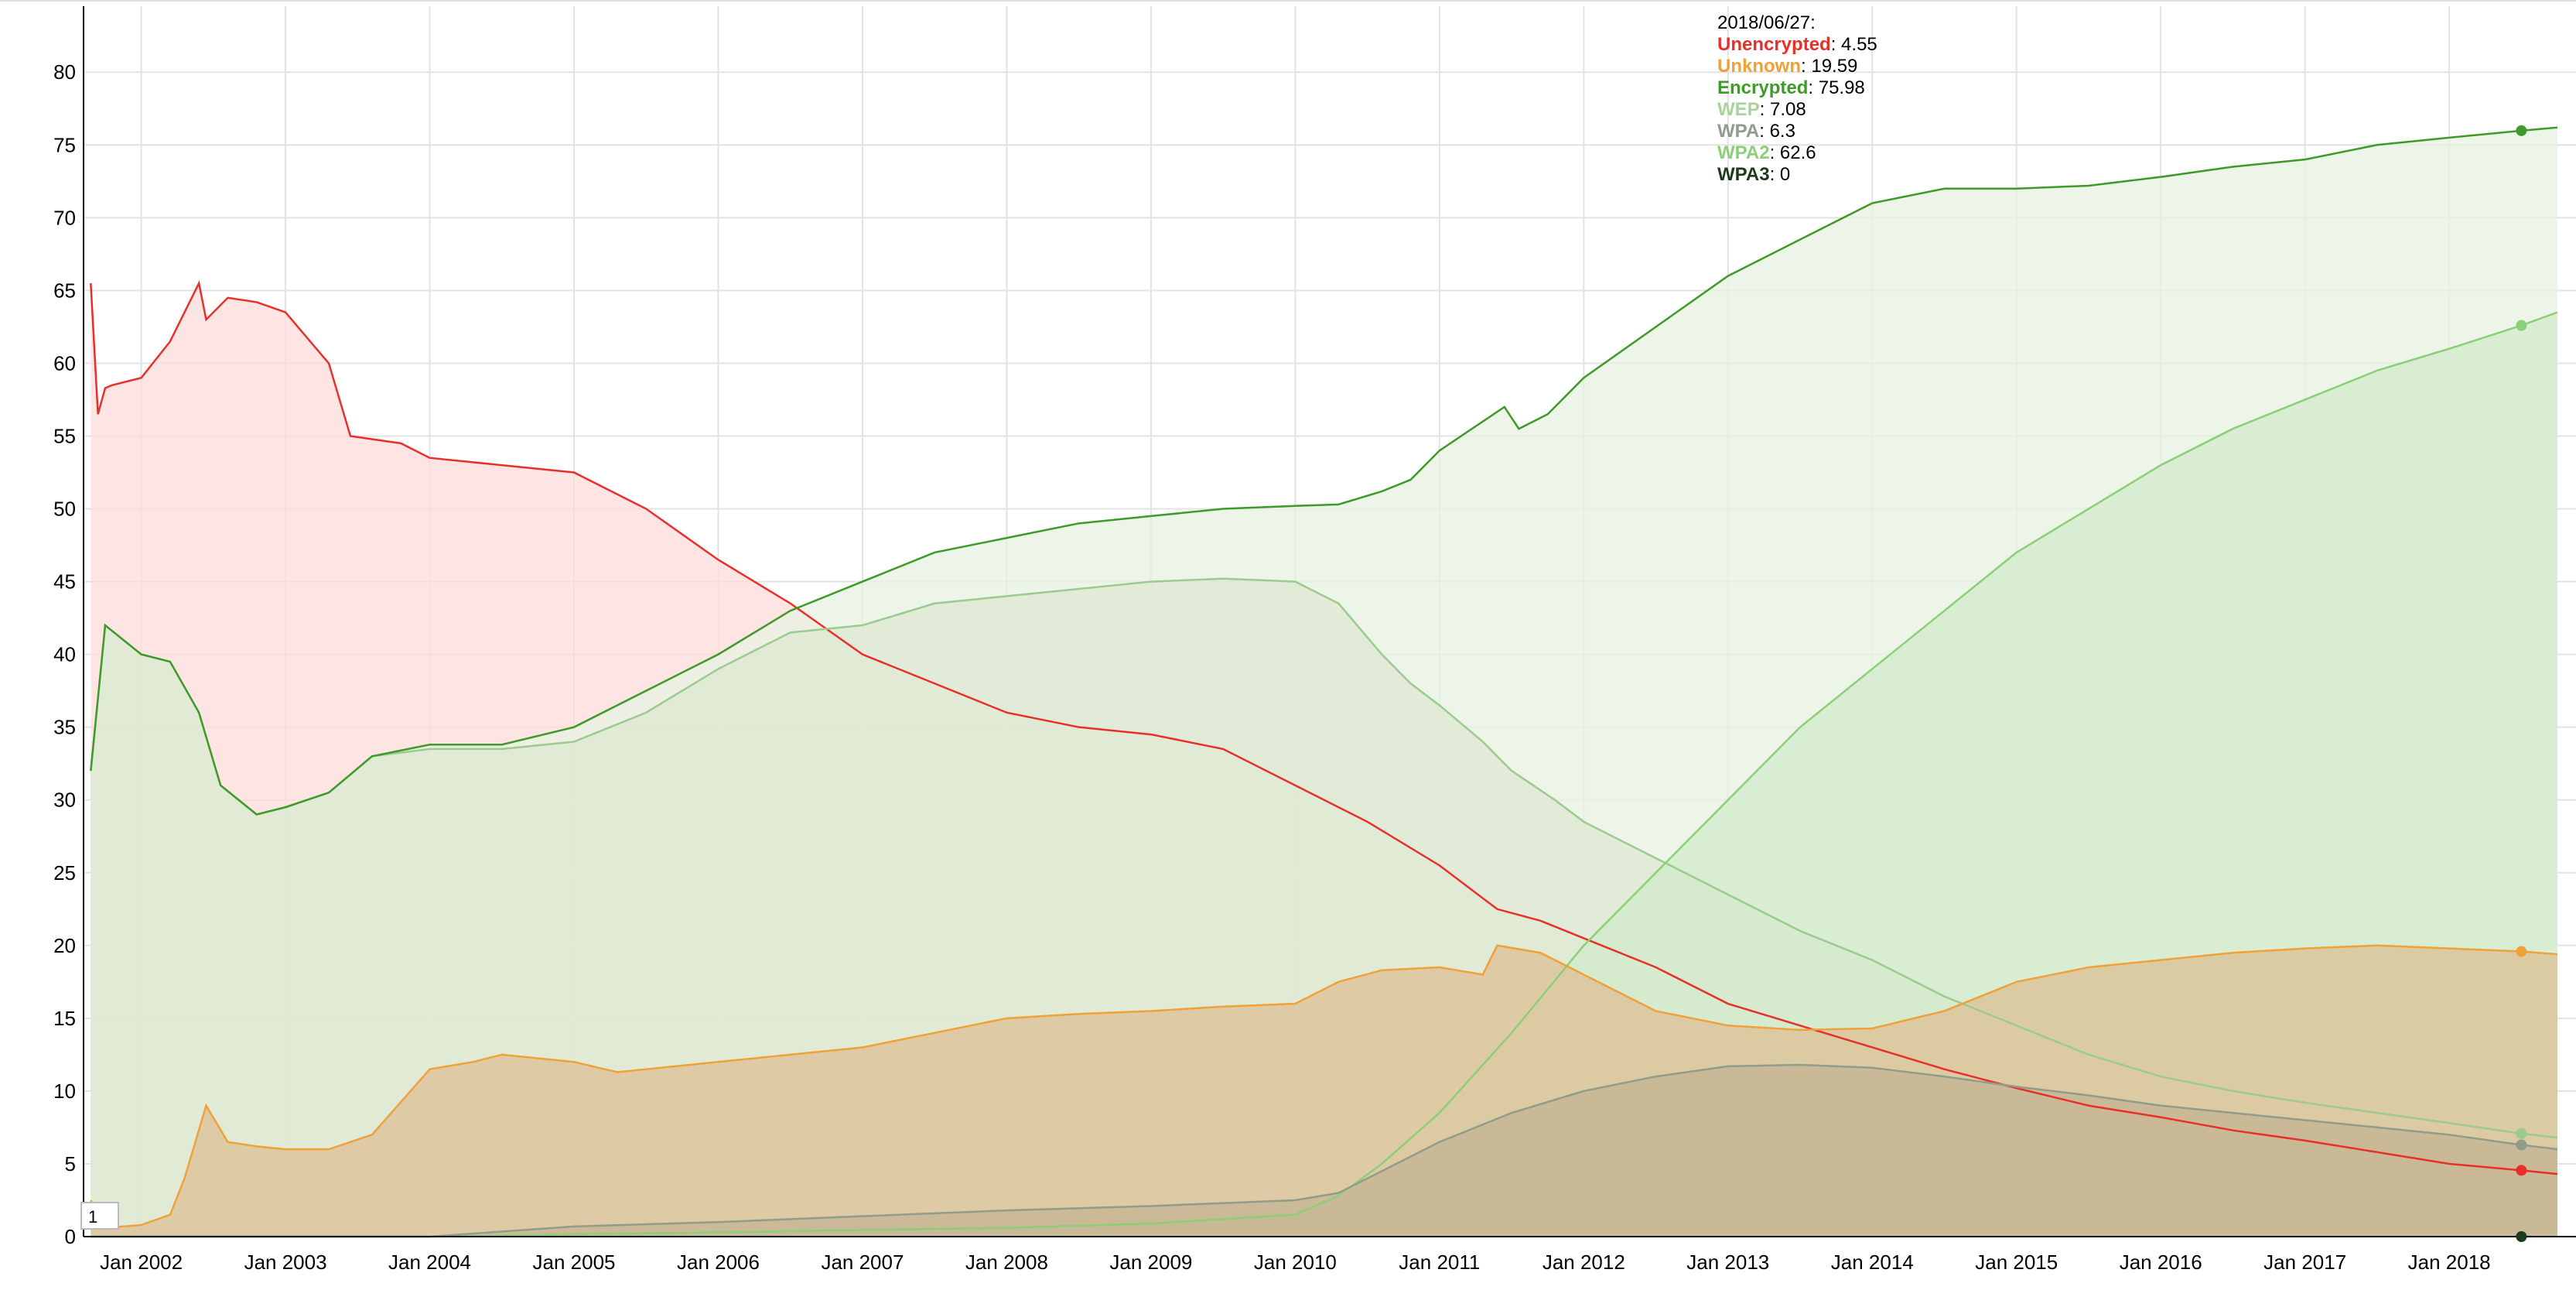 Image resolution: width=2576 pixels, height=1290 pixels. Describe the element at coordinates (64, 72) in the screenshot. I see `y-tick-label: 80` at that location.